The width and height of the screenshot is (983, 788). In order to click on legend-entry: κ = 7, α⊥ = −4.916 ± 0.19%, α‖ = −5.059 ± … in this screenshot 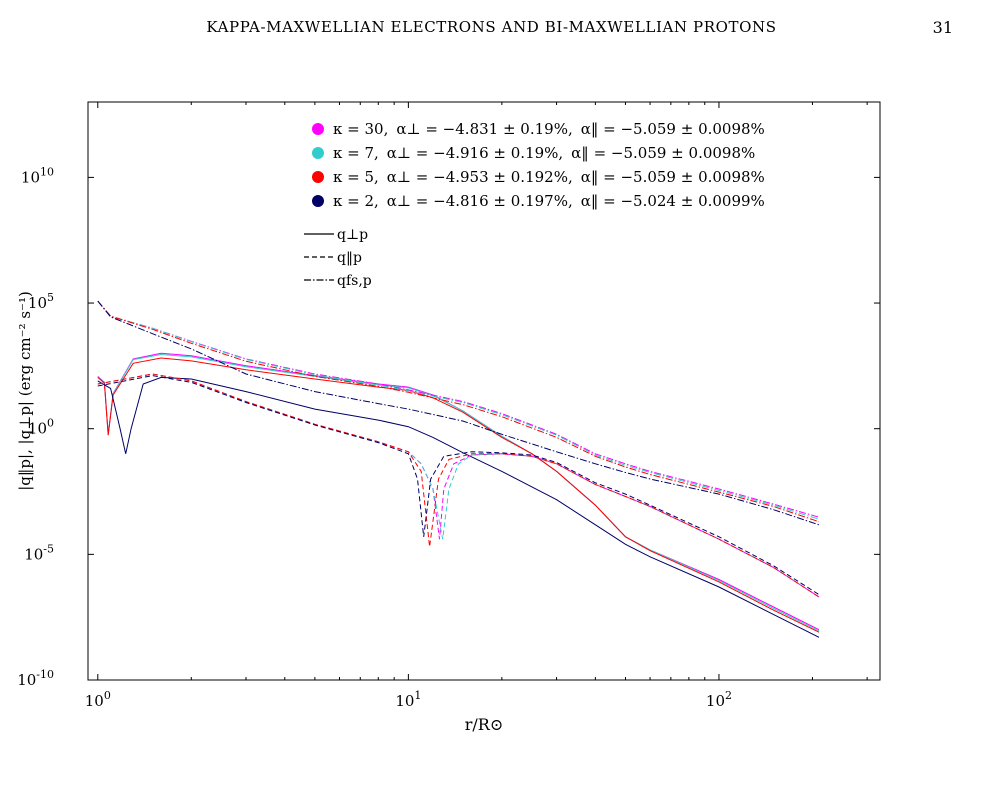, I will do `click(544, 153)`.